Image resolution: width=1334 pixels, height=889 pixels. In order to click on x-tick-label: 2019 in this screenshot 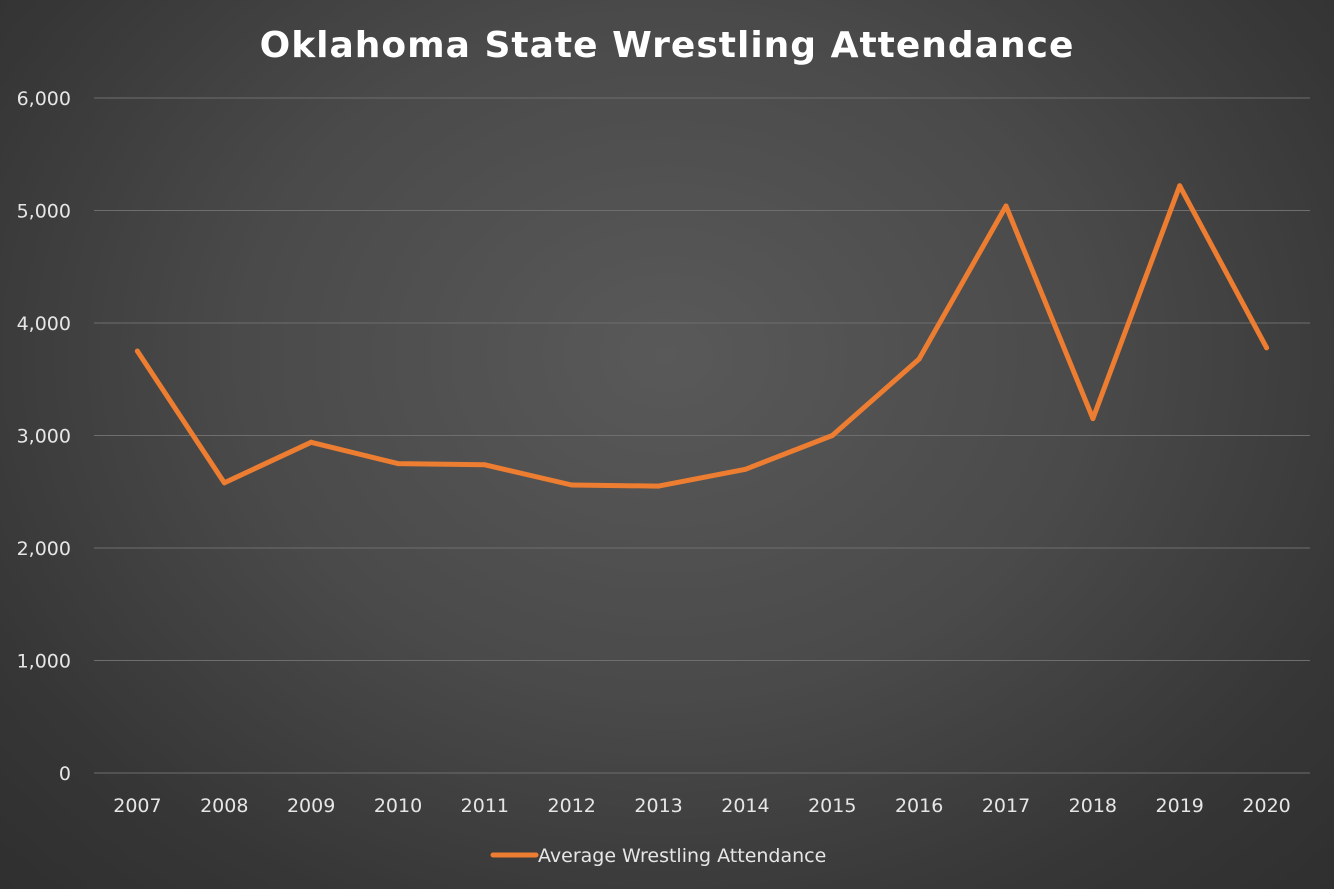, I will do `click(1180, 806)`.